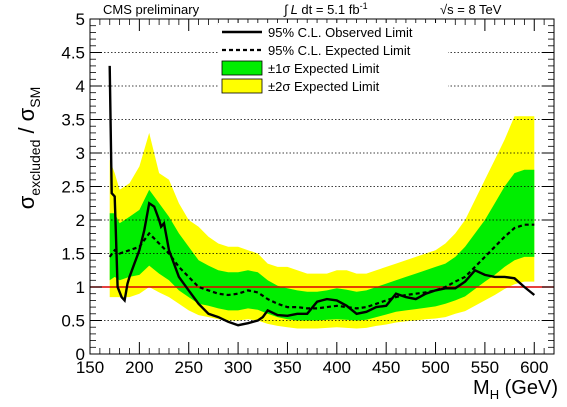 The width and height of the screenshot is (567, 407). Describe the element at coordinates (139, 367) in the screenshot. I see `x-tick-label: 200` at that location.